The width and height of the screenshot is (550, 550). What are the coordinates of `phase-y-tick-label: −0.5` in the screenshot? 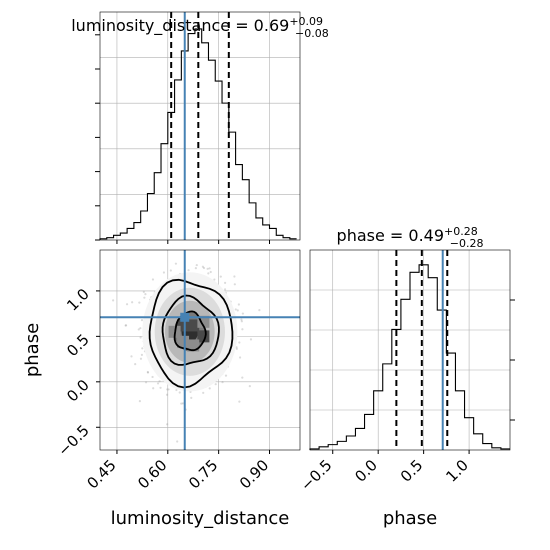 It's located at (73, 440).